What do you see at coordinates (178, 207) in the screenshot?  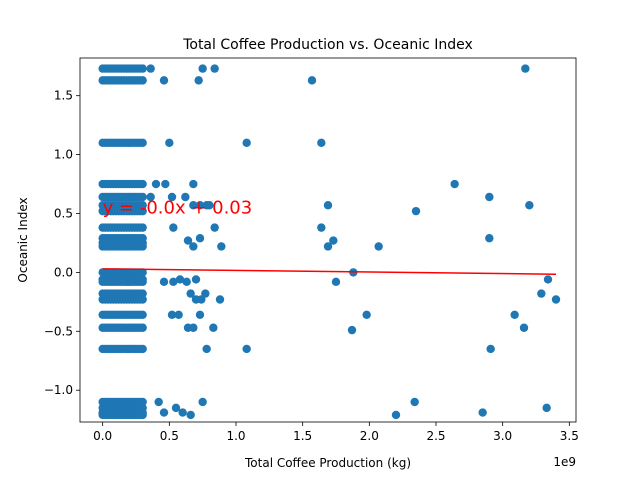 I see `regression-equation: y = -0.0x + 0.03` at bounding box center [178, 207].